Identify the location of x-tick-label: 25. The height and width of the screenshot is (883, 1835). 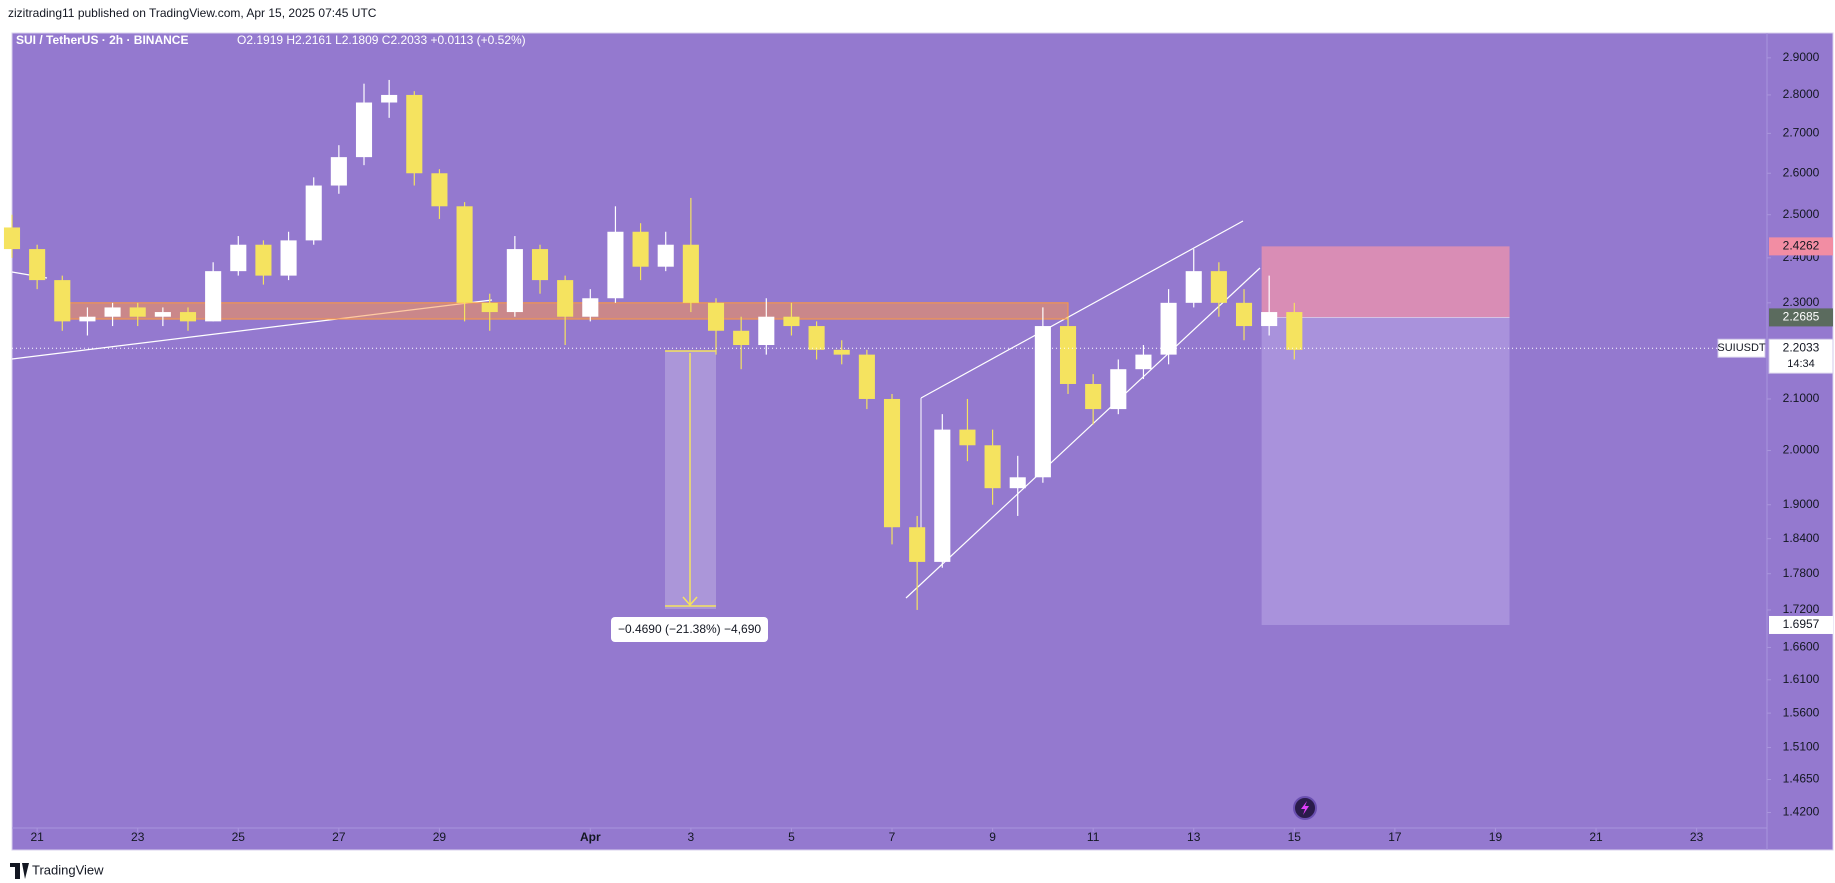
(239, 837).